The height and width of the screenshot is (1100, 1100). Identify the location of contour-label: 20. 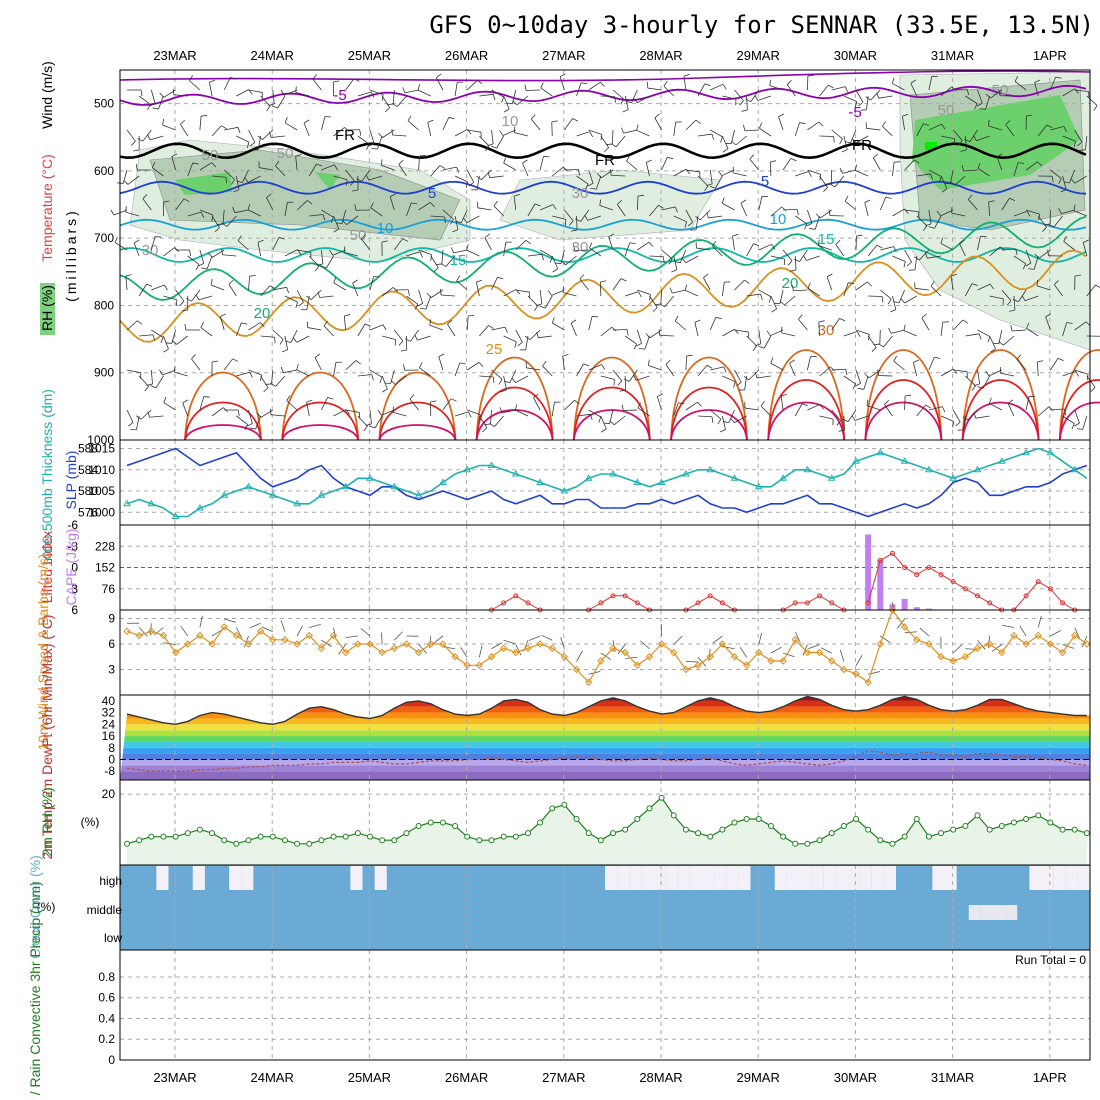
(262, 313).